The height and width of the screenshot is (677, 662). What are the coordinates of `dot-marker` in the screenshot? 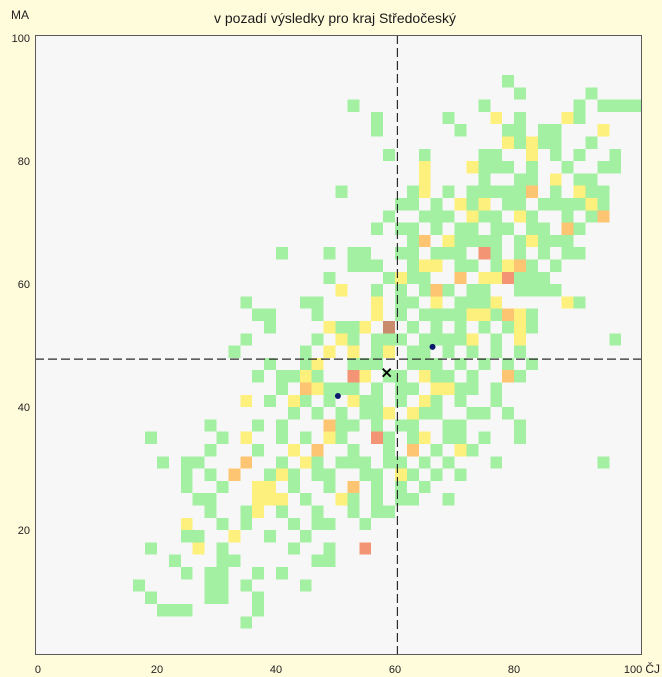 It's located at (337, 396).